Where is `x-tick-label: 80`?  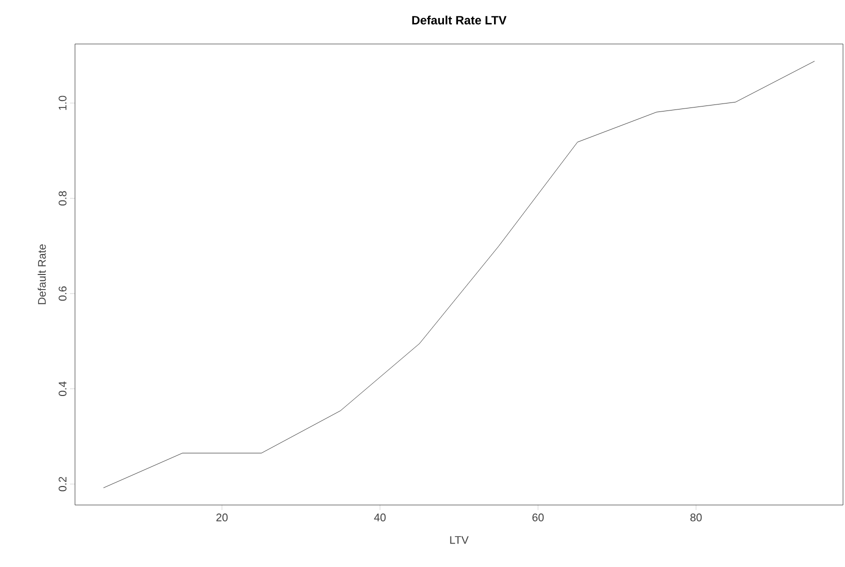
x-tick-label: 80 is located at coordinates (696, 518).